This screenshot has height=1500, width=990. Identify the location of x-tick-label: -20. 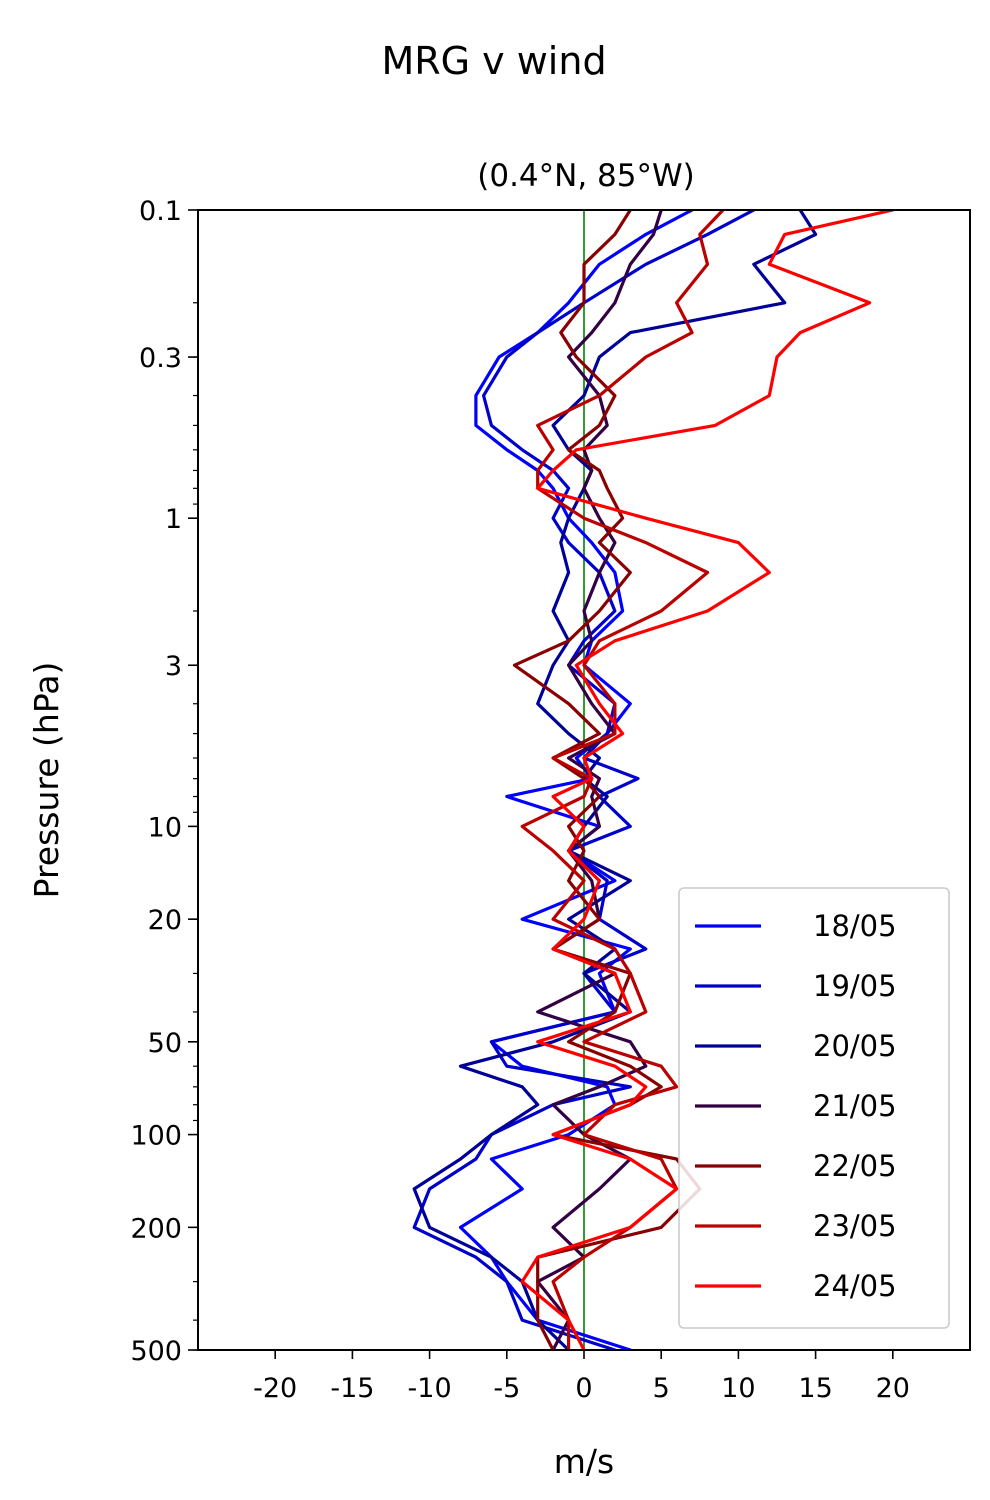
(275, 1388).